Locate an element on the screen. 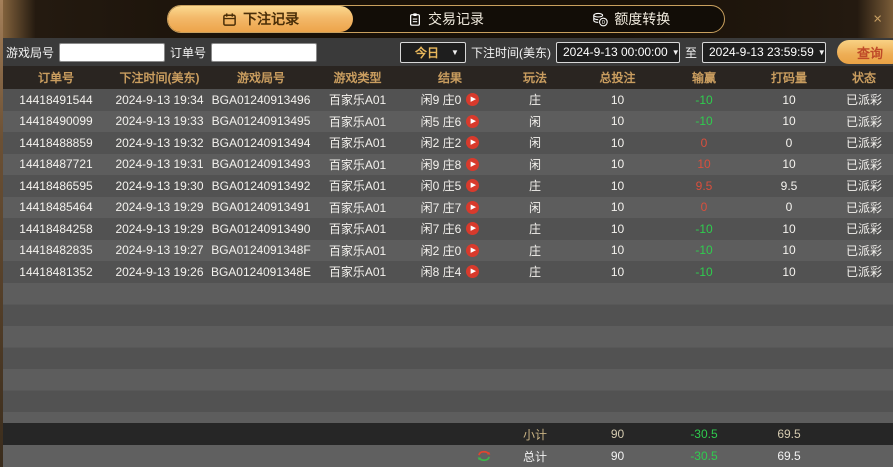 This screenshot has height=467, width=893. quick-range-value: 今日 is located at coordinates (427, 52).